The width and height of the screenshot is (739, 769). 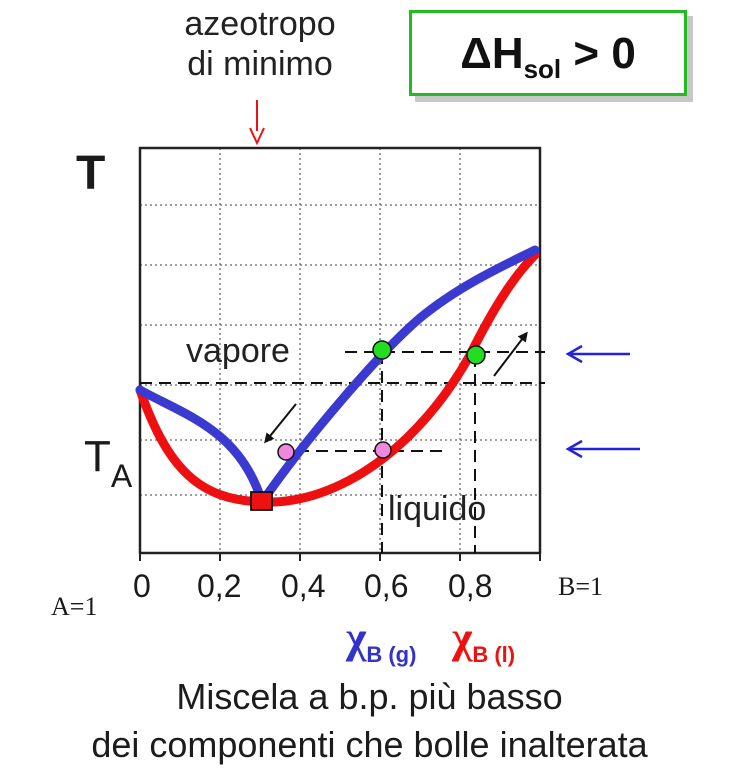 I want to click on caption-line-1: Miscela a b.p. più basso, so click(x=369, y=696).